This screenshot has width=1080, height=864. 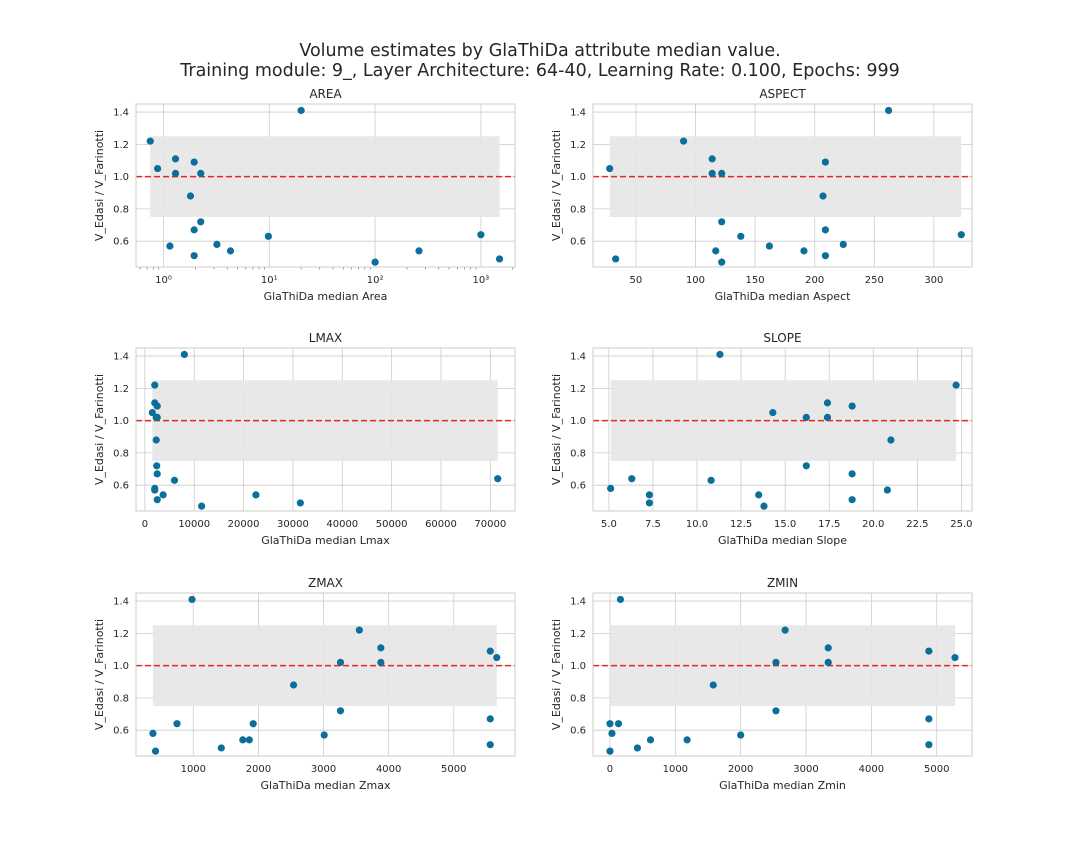 I want to click on zmin-x-tick-label: 2000, so click(x=740, y=769).